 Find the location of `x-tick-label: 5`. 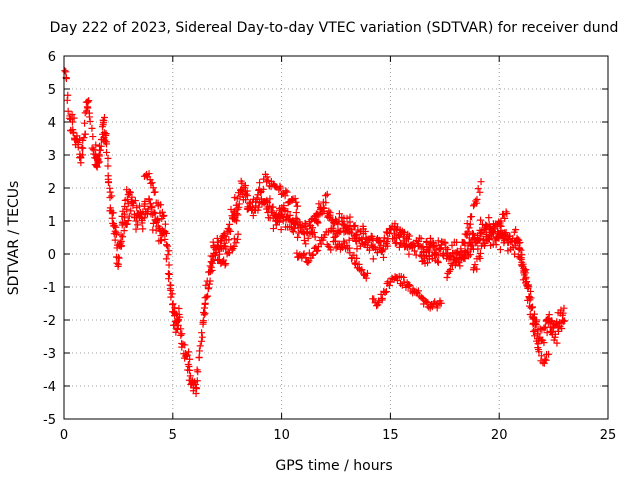

x-tick-label: 5 is located at coordinates (173, 435).